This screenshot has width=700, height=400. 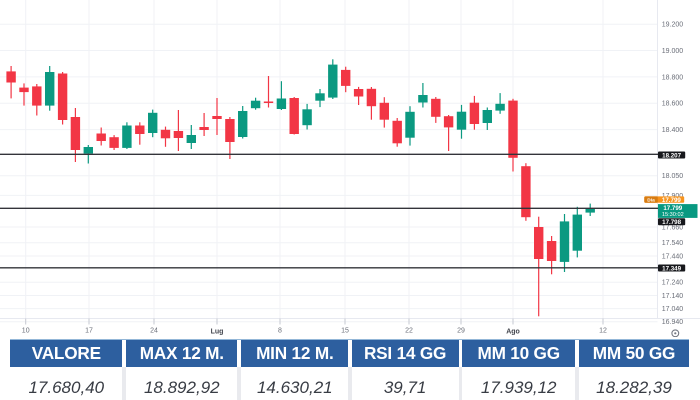 I want to click on svg-text: 17.798, so click(x=671, y=222).